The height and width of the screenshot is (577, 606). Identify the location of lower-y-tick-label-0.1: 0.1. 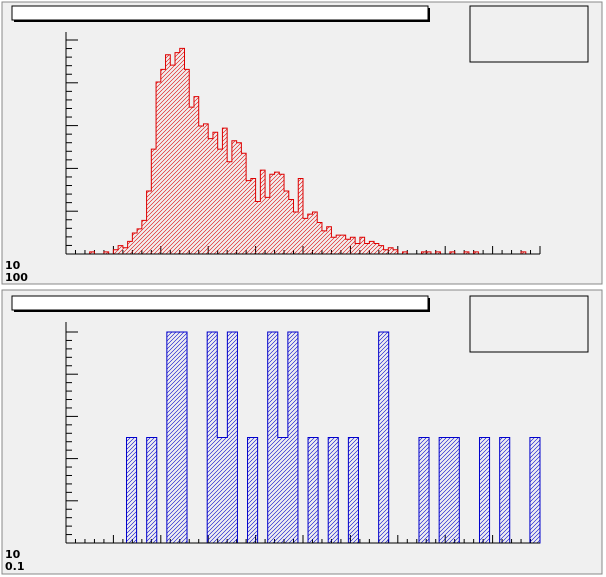
(15, 566).